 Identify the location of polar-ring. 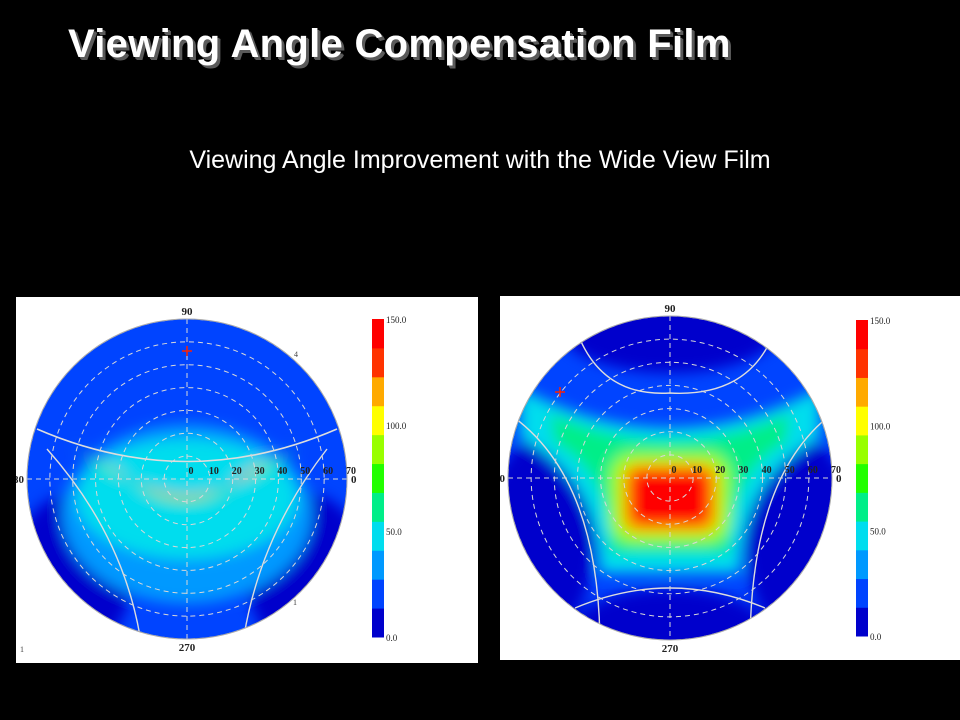
(187, 479).